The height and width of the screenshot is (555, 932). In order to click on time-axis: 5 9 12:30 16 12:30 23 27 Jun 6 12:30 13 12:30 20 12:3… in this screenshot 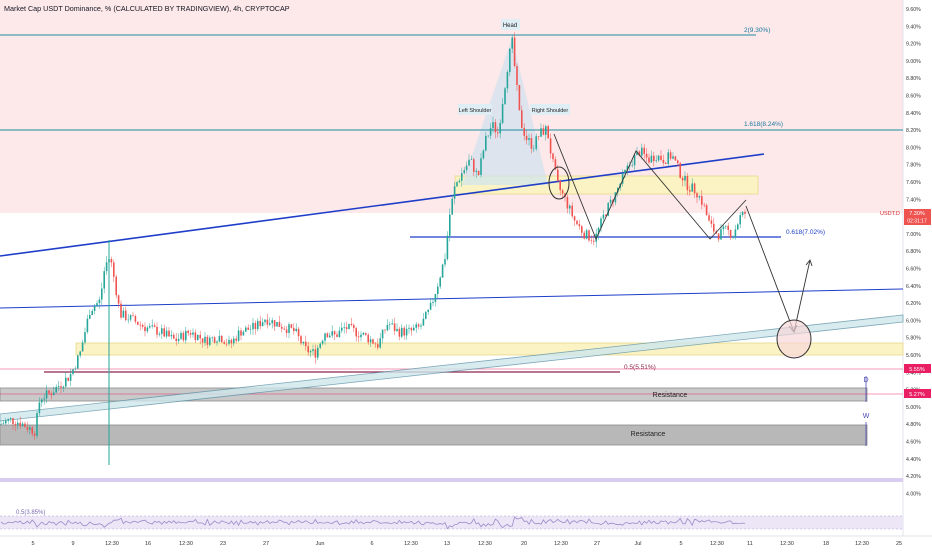, I will do `click(466, 544)`.